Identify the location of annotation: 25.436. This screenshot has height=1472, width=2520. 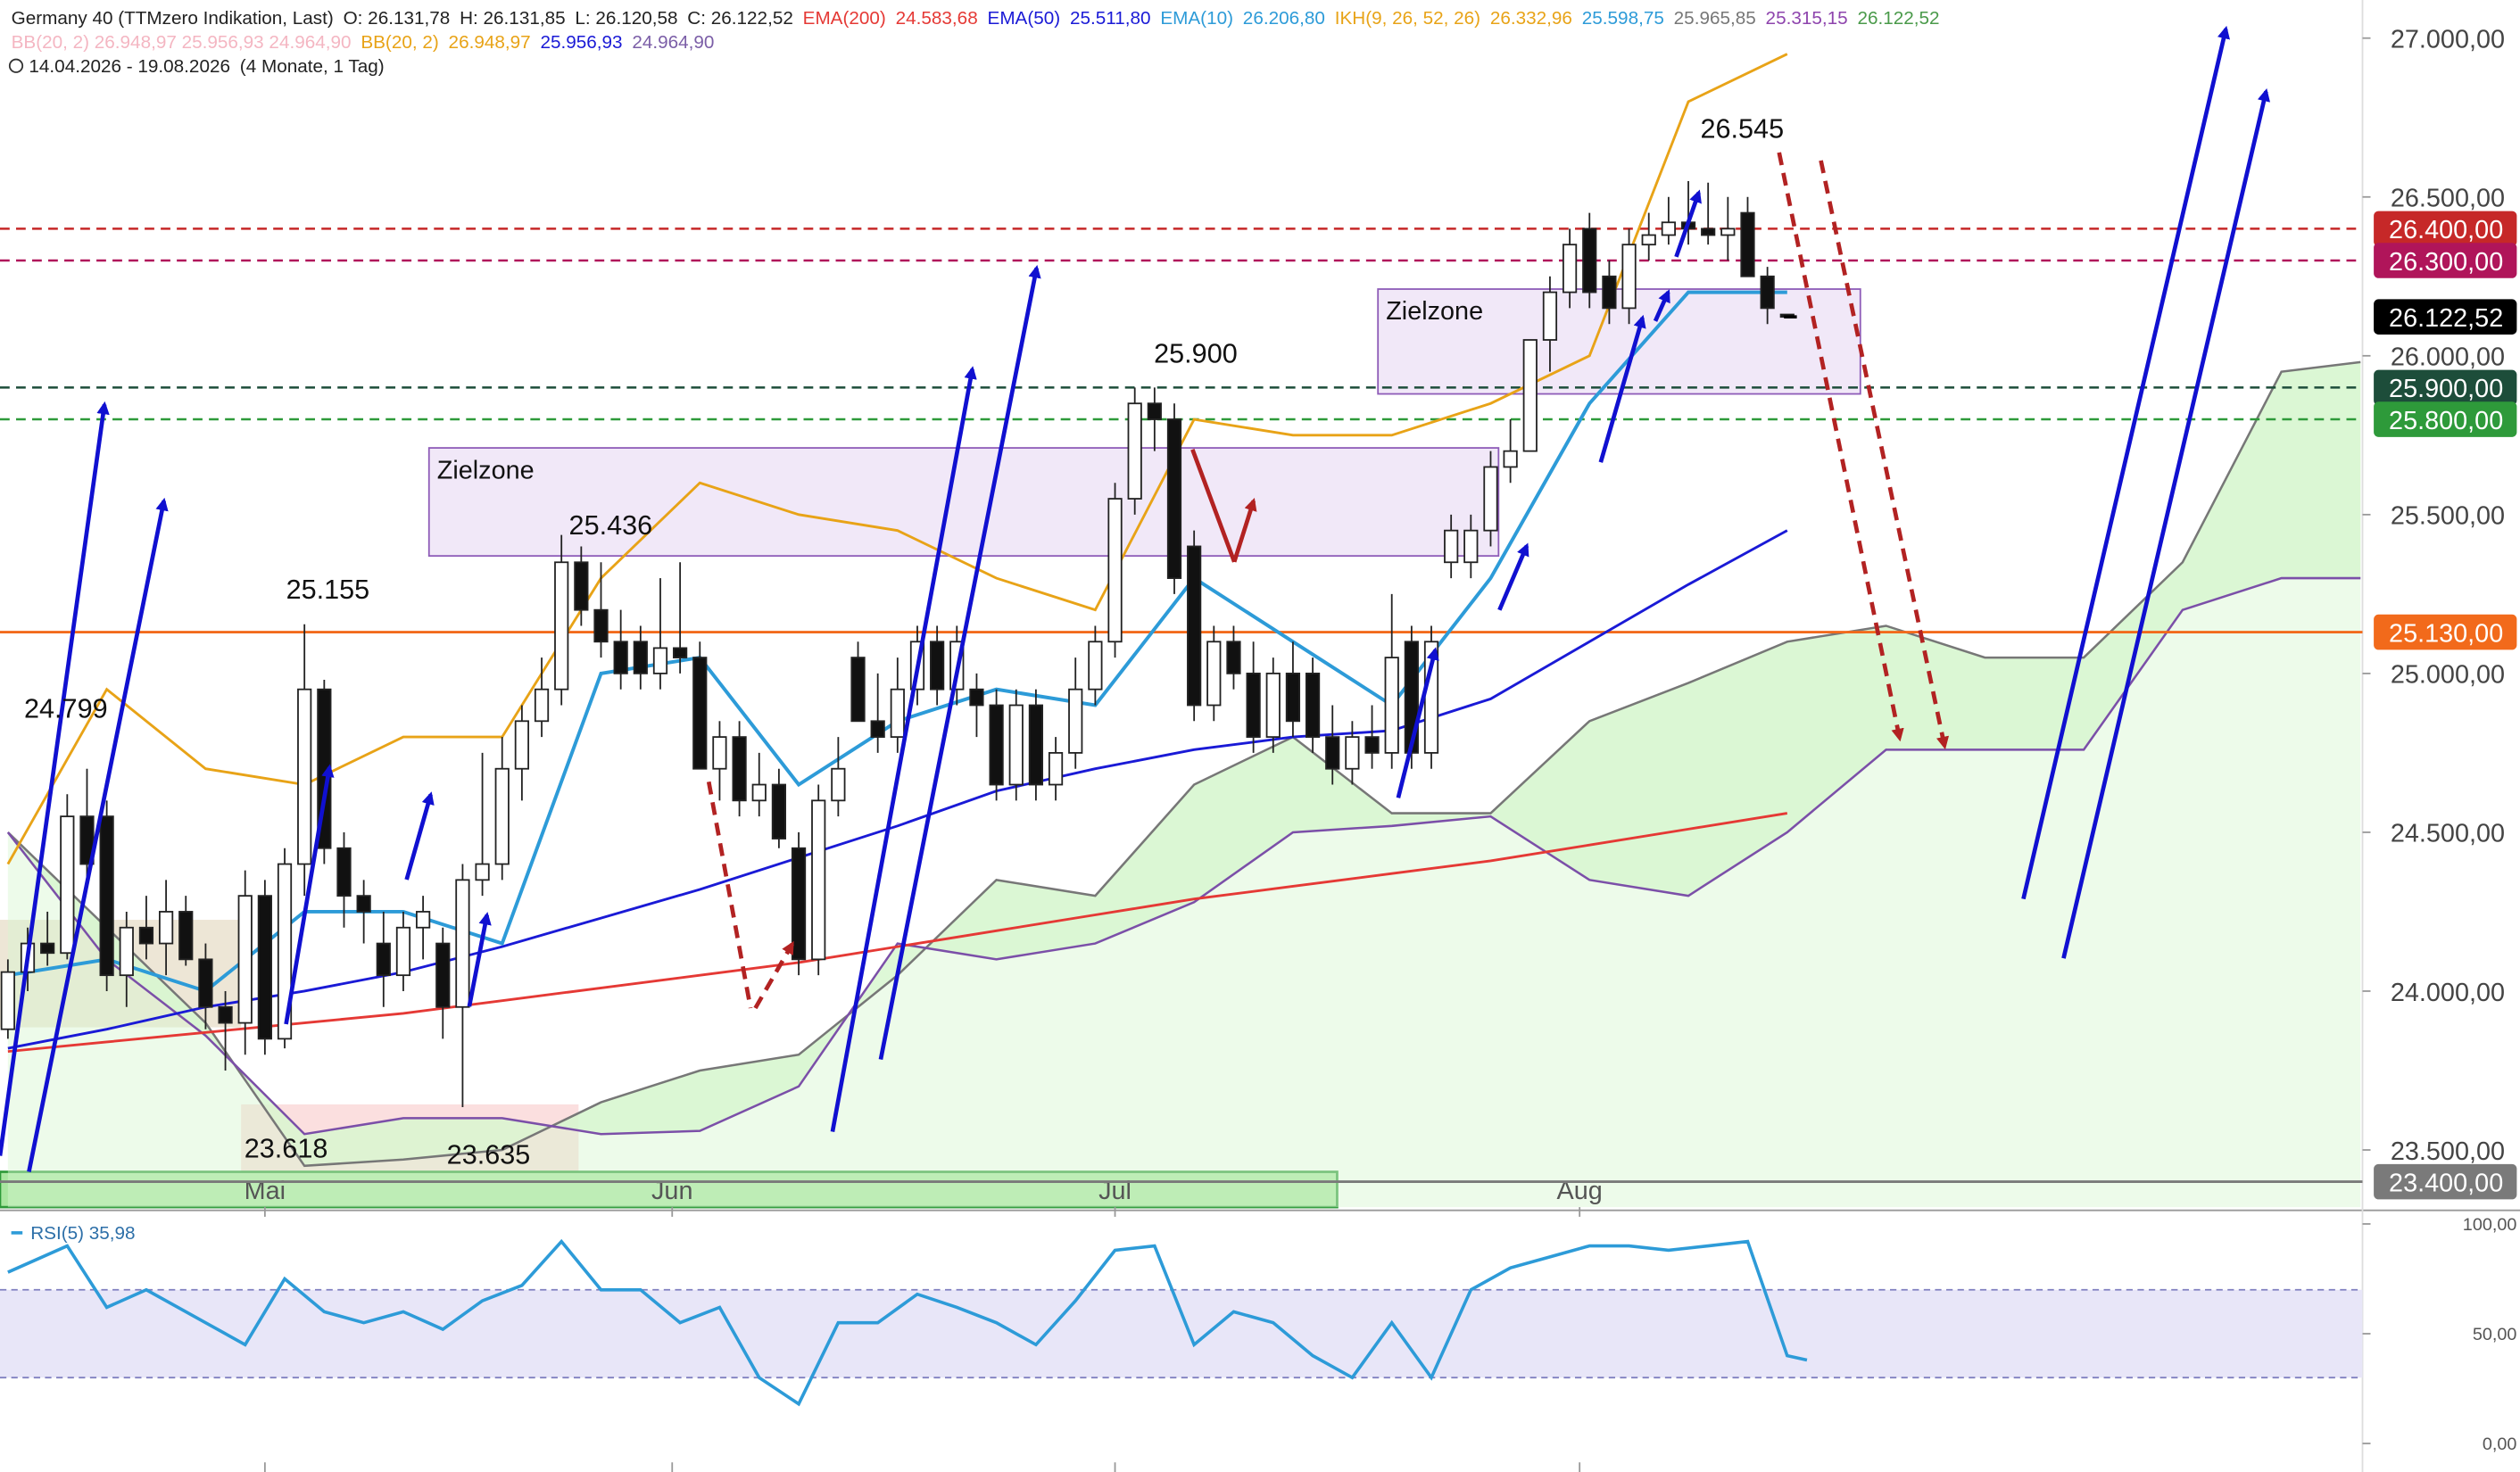
(611, 525).